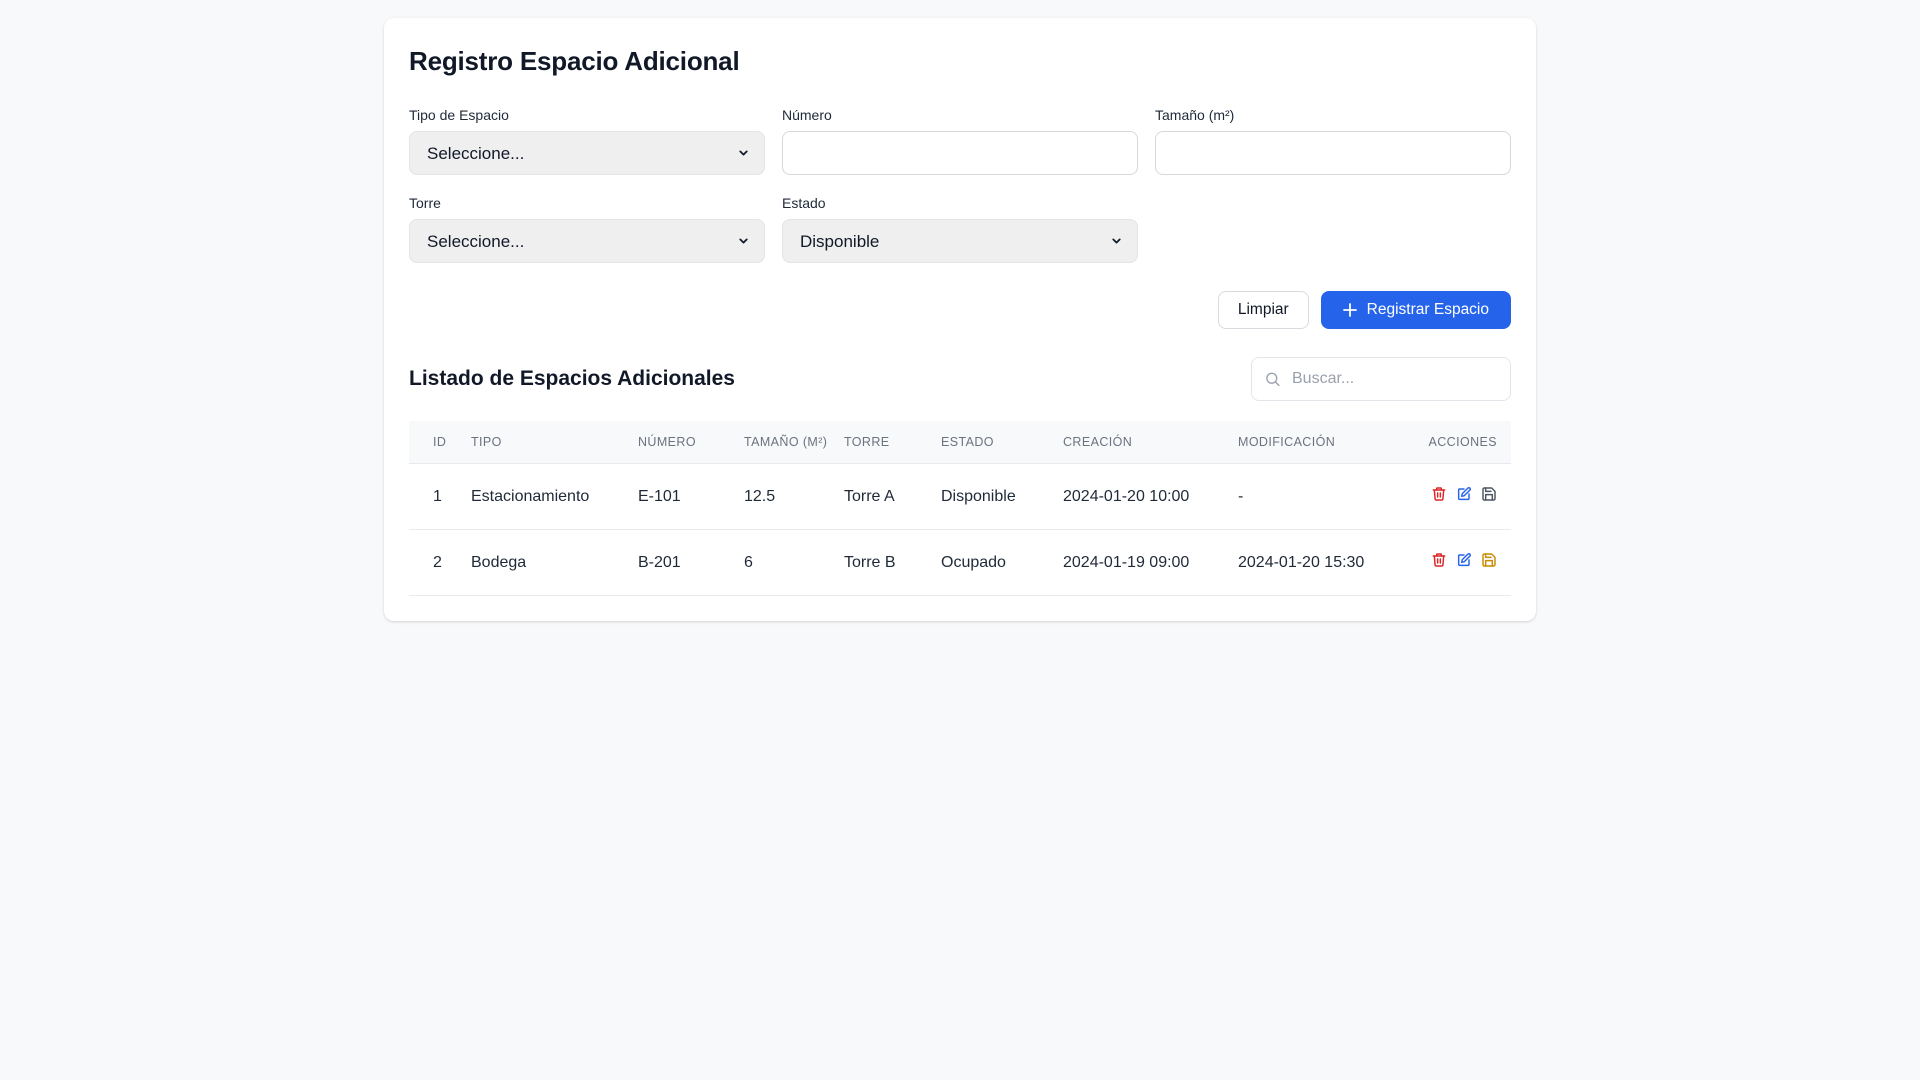 This screenshot has height=1080, width=1920. Describe the element at coordinates (1150, 442) in the screenshot. I see `column-header-creacion: CREACIÓN` at that location.